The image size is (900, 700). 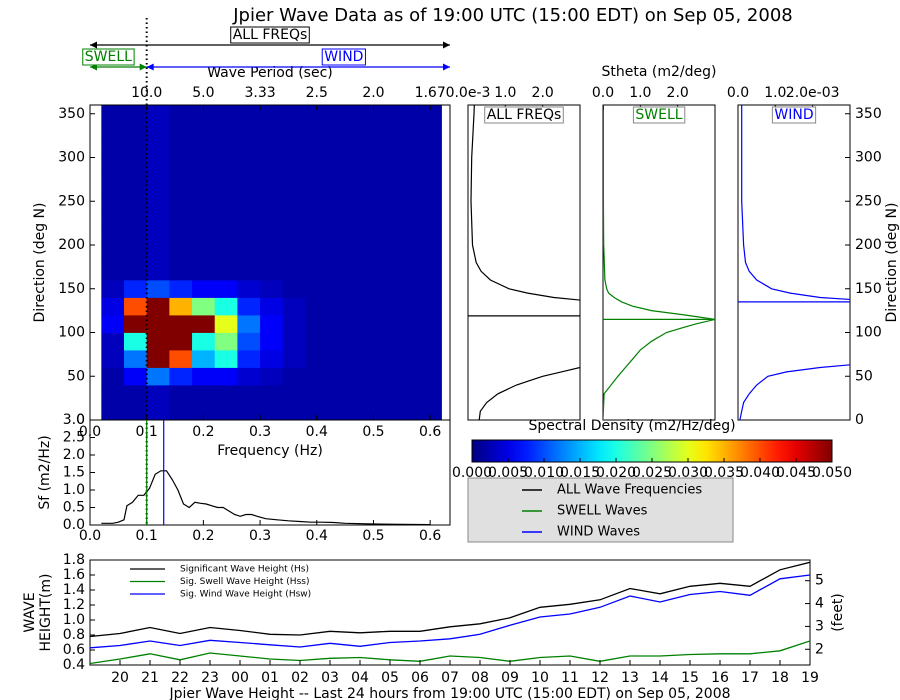 What do you see at coordinates (270, 678) in the screenshot?
I see `x-tick-label: 01` at bounding box center [270, 678].